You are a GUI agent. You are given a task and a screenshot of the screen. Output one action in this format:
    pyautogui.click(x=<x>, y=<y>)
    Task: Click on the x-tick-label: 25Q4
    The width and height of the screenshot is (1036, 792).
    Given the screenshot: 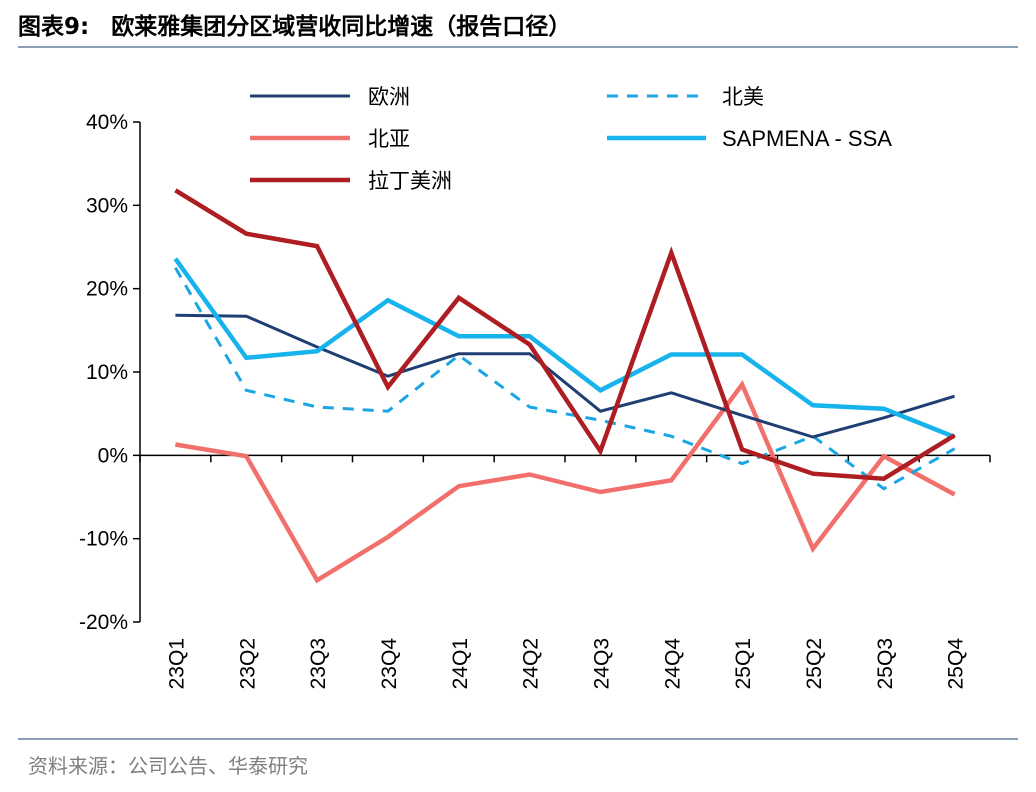 What is the action you would take?
    pyautogui.click(x=956, y=664)
    